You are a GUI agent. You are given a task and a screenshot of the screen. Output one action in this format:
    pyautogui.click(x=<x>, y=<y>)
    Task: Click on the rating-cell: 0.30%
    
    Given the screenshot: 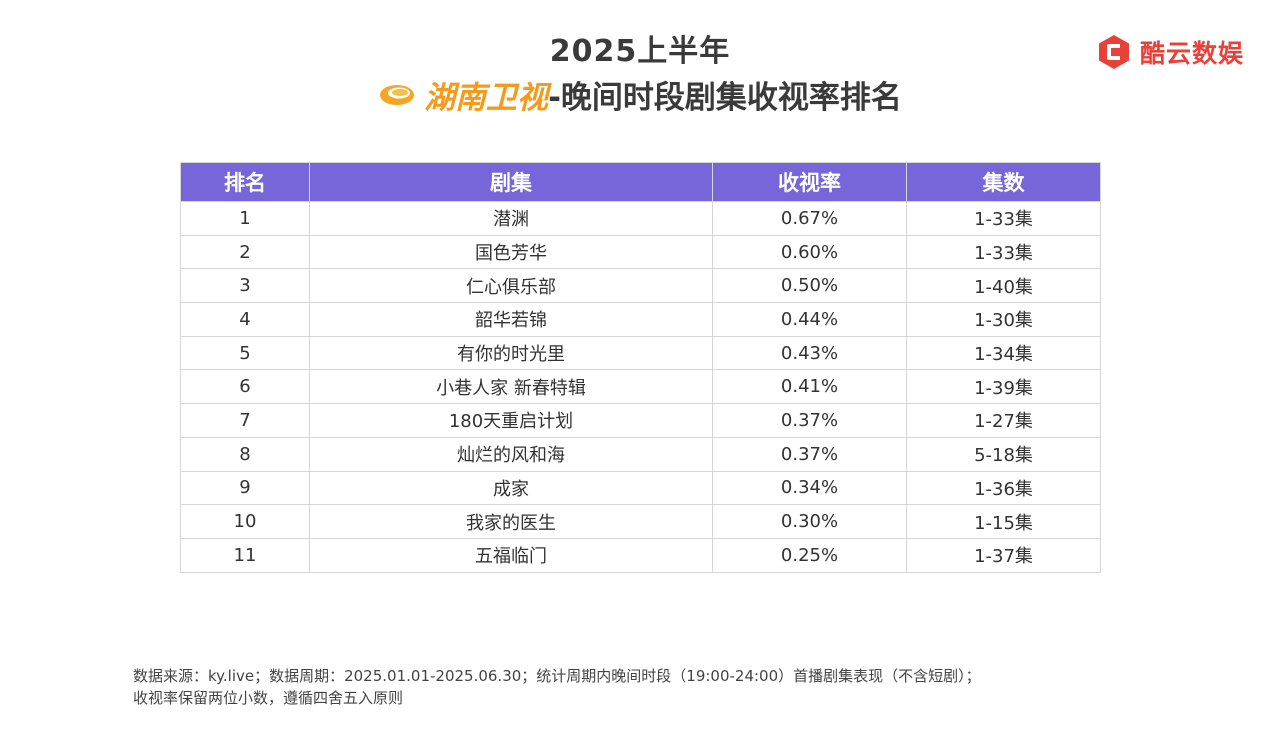 What is the action you would take?
    pyautogui.click(x=809, y=521)
    